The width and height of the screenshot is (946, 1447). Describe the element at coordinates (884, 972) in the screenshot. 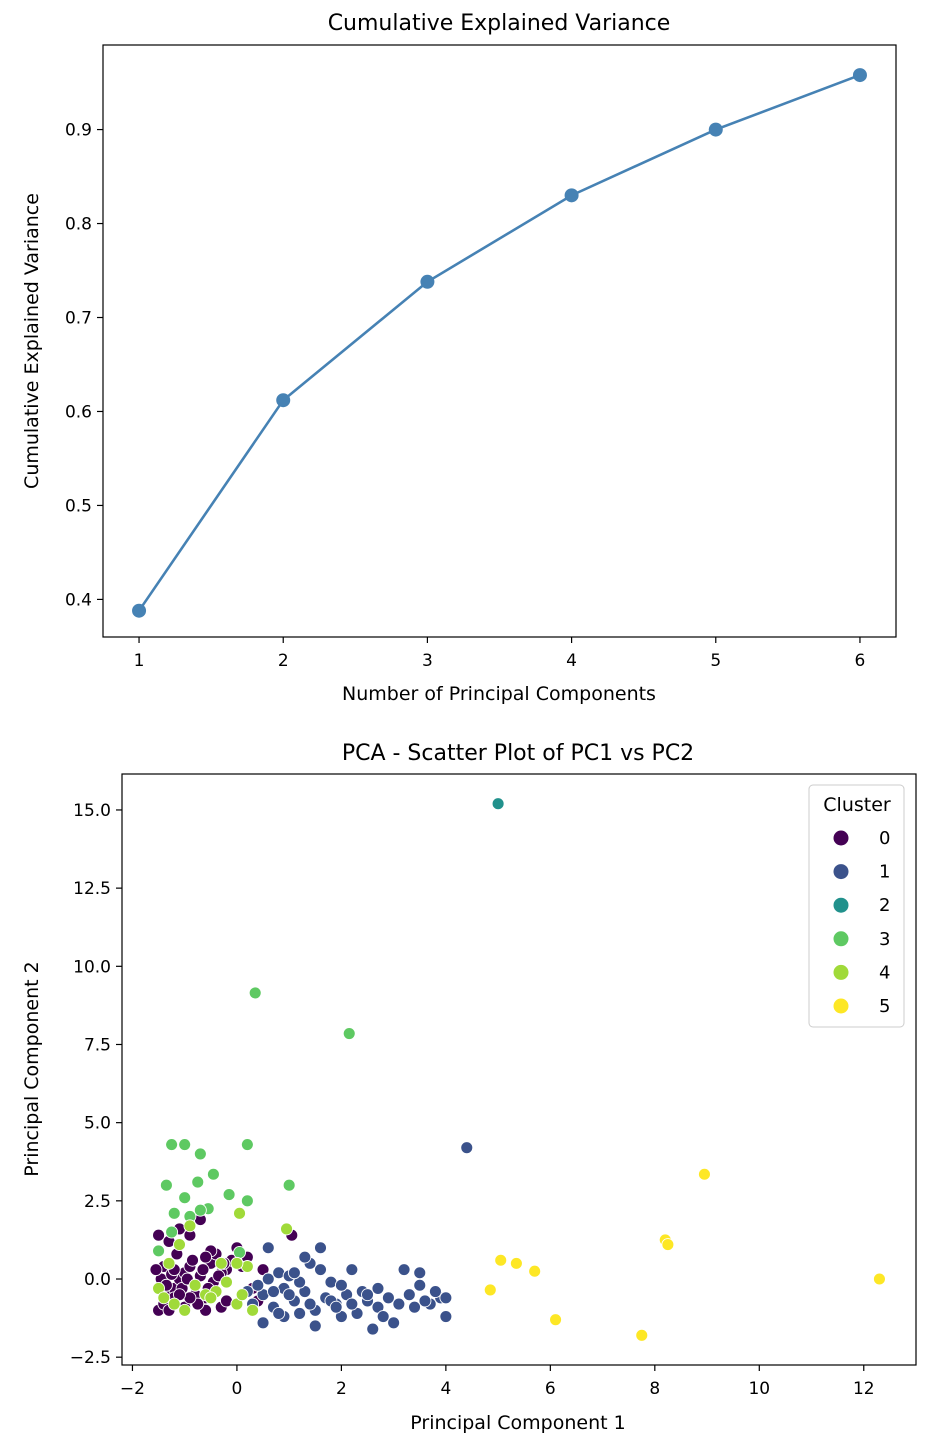

I see `legend-label-4: 4` at that location.